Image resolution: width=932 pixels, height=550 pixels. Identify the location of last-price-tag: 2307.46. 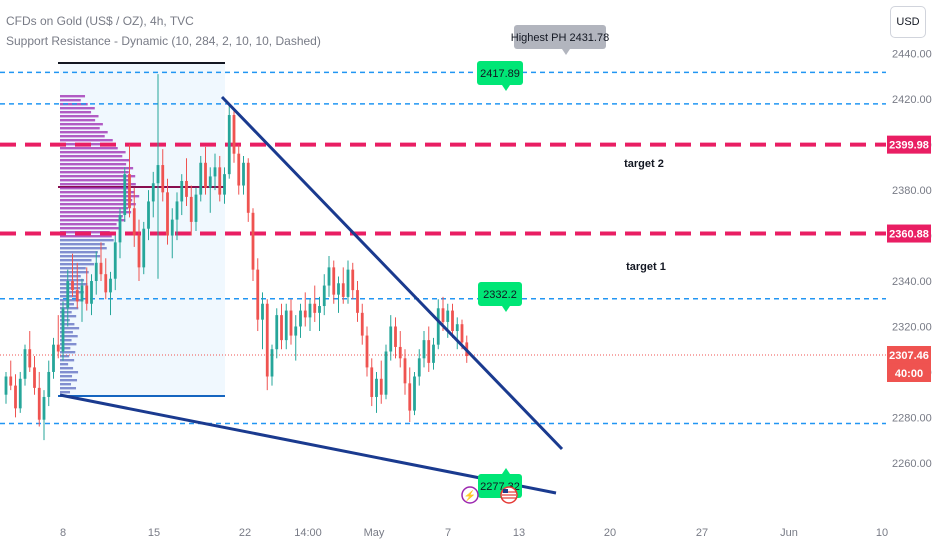
(909, 354).